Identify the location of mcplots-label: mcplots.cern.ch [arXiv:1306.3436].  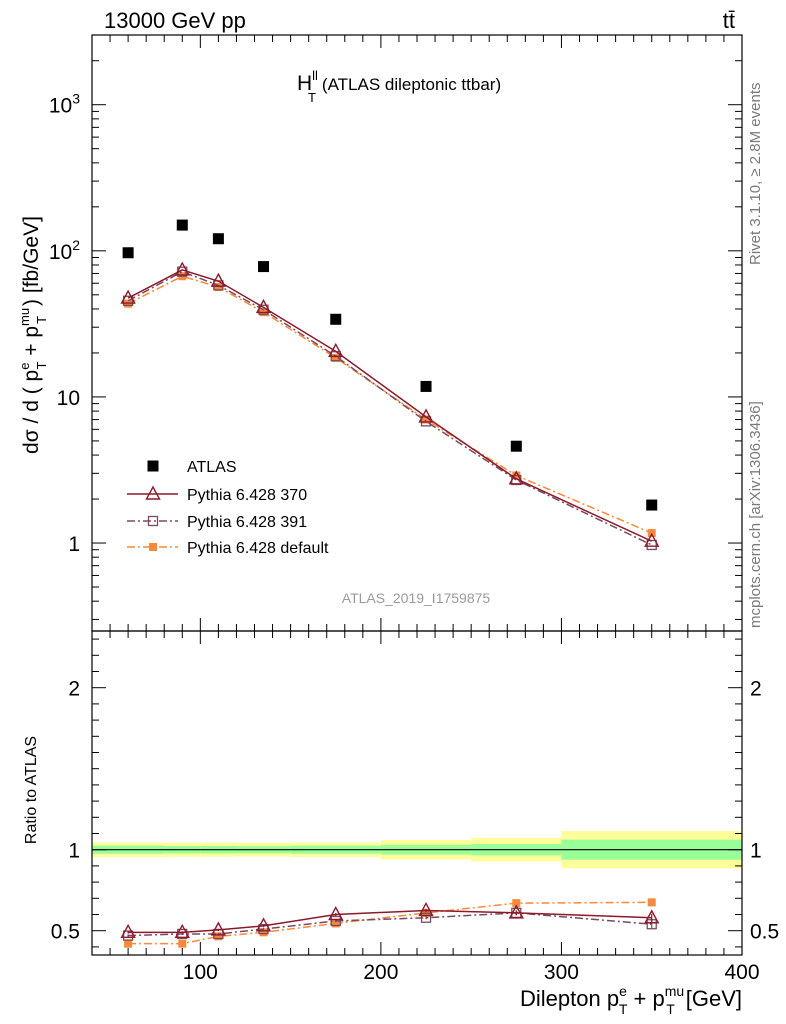
(755, 514).